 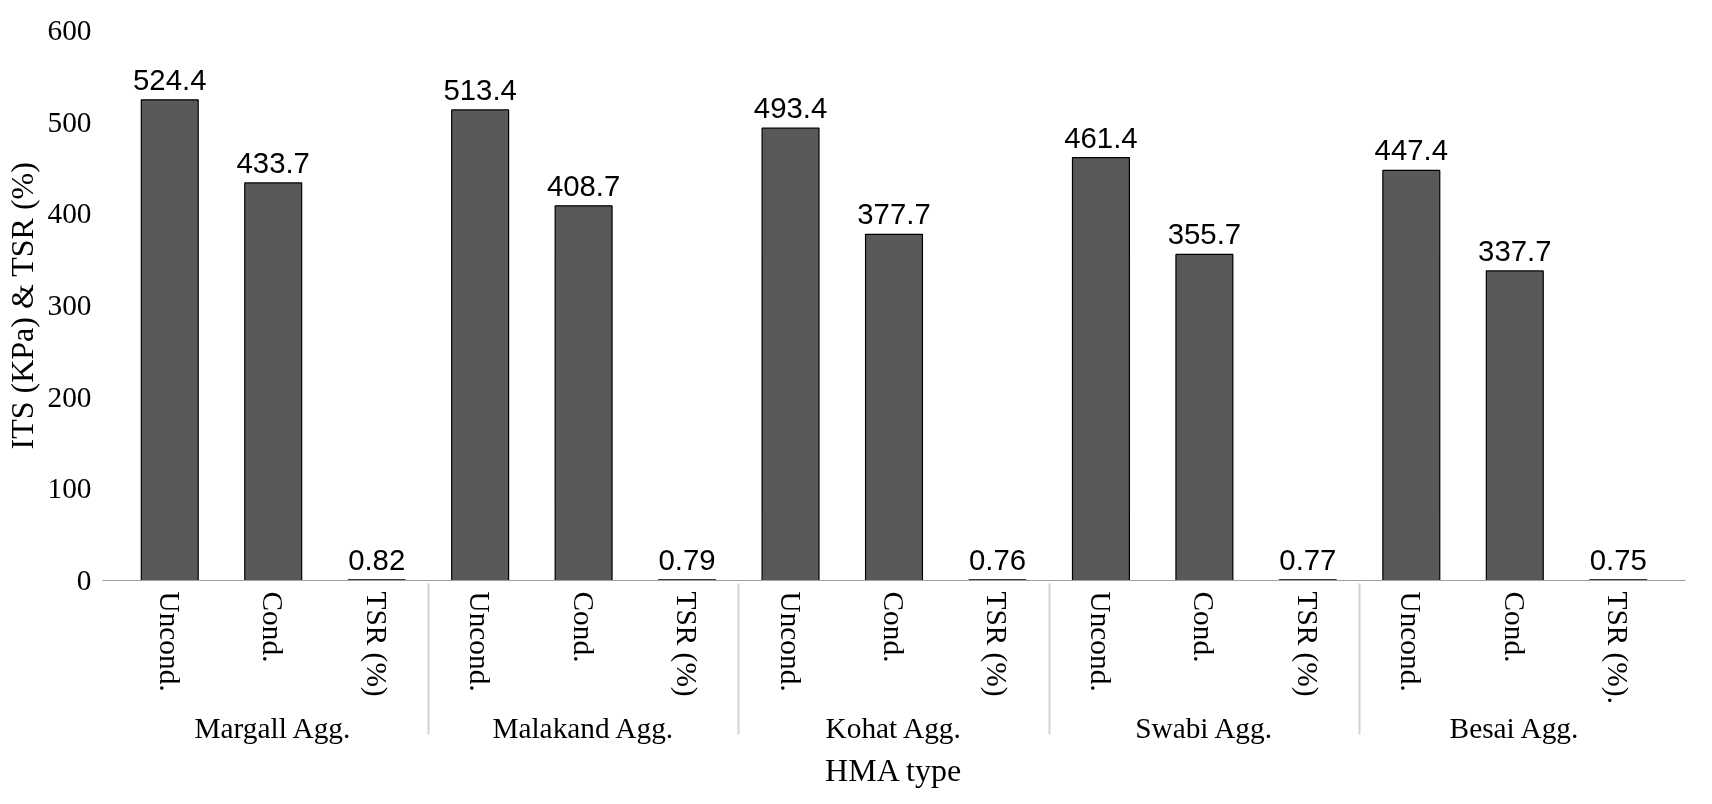 What do you see at coordinates (1204, 234) in the screenshot?
I see `data-label: 355.7` at bounding box center [1204, 234].